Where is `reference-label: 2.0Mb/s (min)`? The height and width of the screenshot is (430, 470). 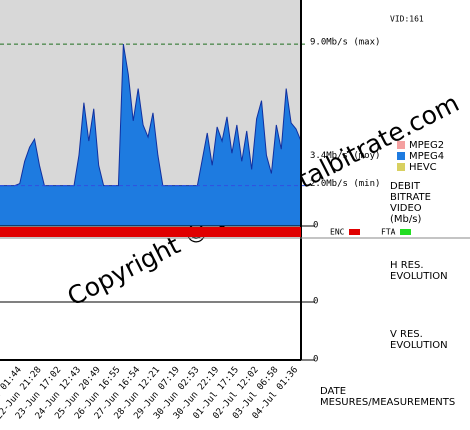
reference-label: 2.0Mb/s (min) is located at coordinates (345, 184).